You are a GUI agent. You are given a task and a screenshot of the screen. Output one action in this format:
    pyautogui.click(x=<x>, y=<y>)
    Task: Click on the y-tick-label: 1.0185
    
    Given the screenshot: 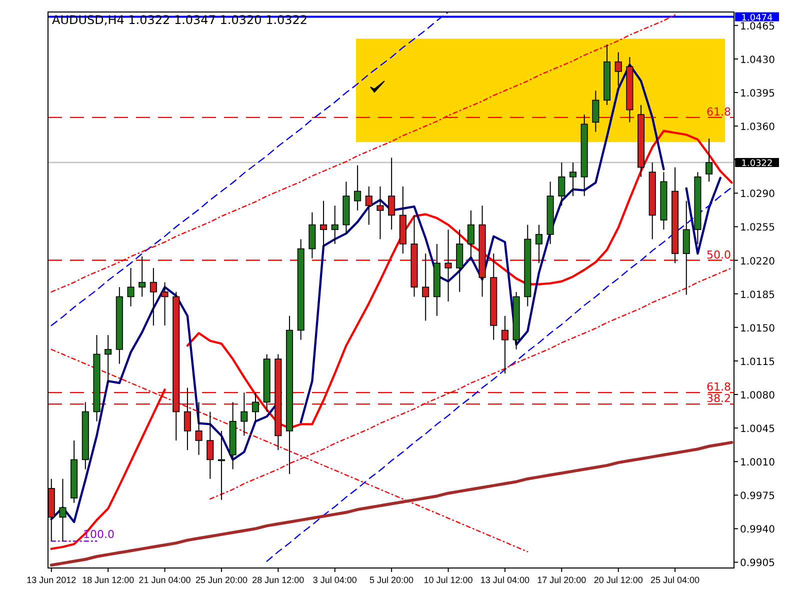 What is the action you would take?
    pyautogui.click(x=757, y=295)
    